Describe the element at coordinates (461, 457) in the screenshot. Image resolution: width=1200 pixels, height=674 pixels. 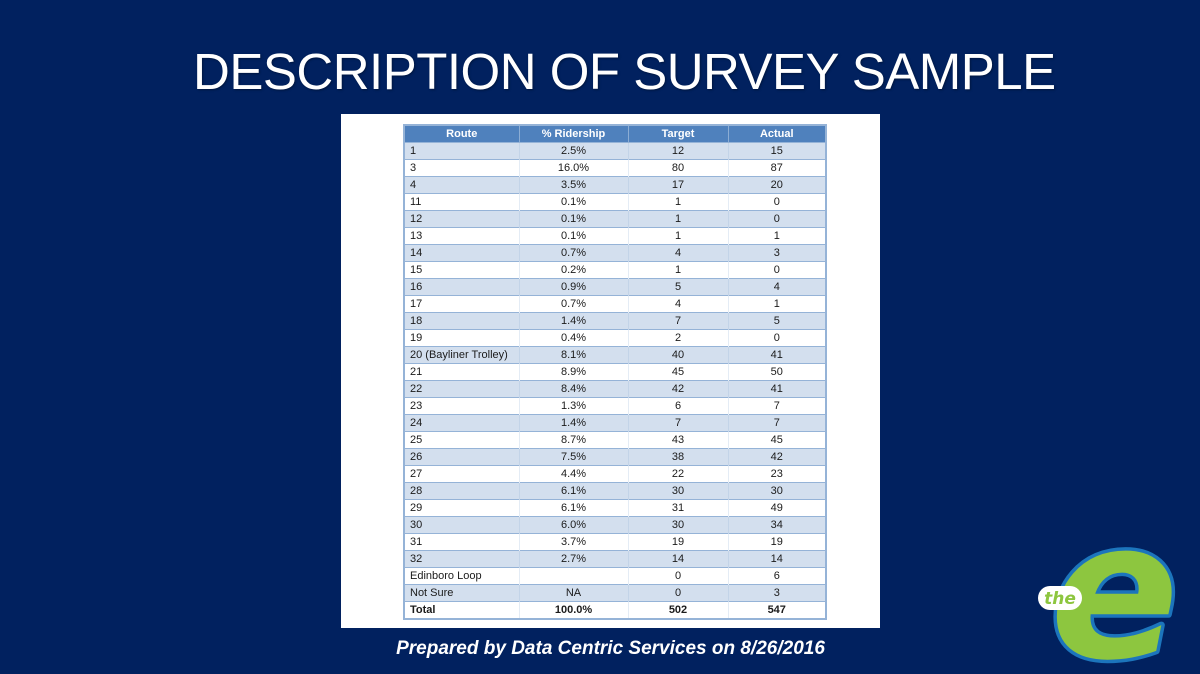
I see `table-cell: 26` at that location.